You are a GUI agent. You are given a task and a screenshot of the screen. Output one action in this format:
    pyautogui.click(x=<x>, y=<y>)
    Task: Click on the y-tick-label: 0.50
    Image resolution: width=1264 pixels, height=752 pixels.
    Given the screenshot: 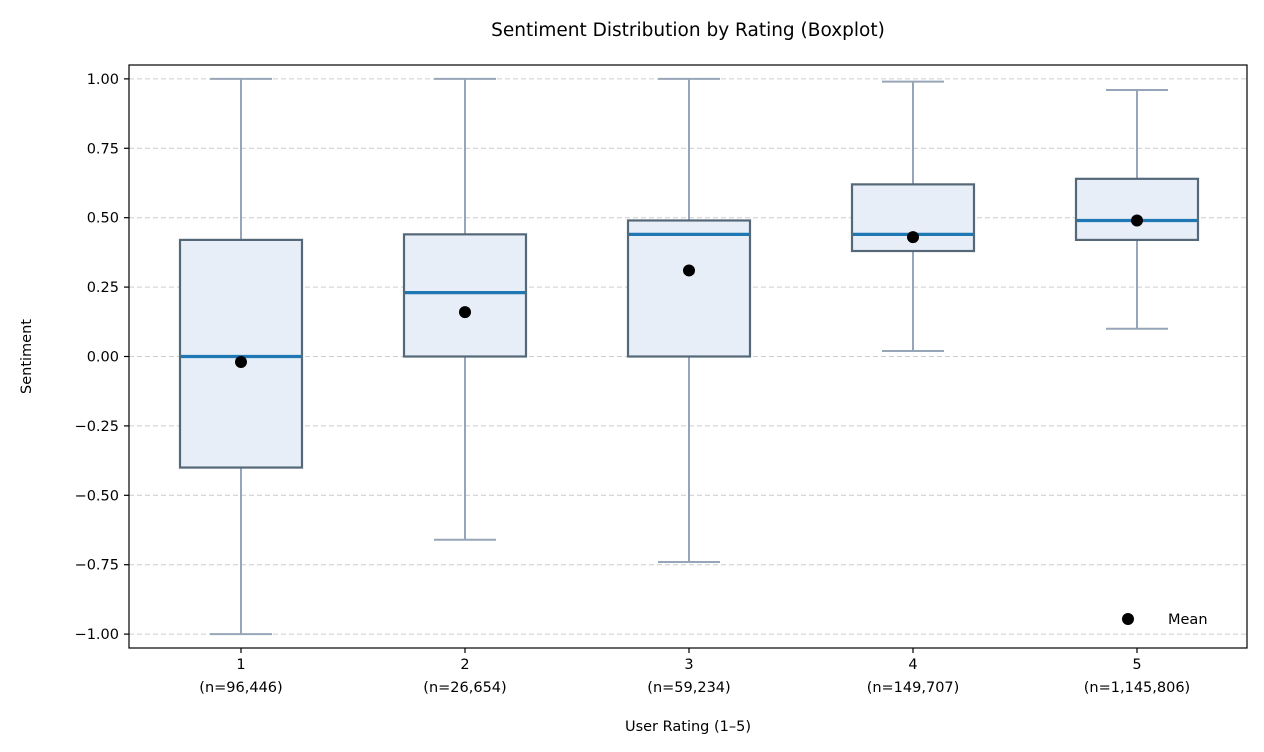 What is the action you would take?
    pyautogui.click(x=103, y=219)
    